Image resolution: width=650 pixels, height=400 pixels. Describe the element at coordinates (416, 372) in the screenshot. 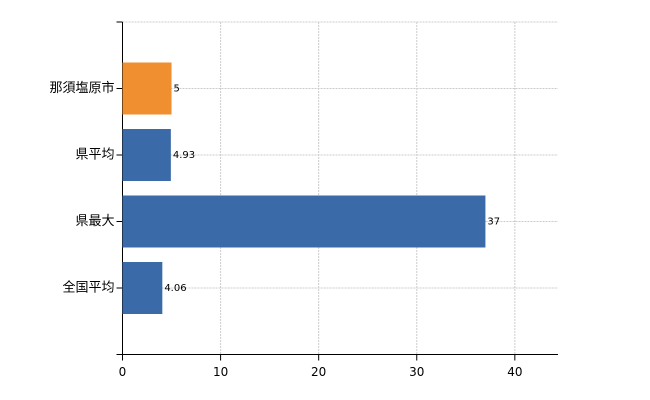

I see `x-tick-label: 30` at that location.